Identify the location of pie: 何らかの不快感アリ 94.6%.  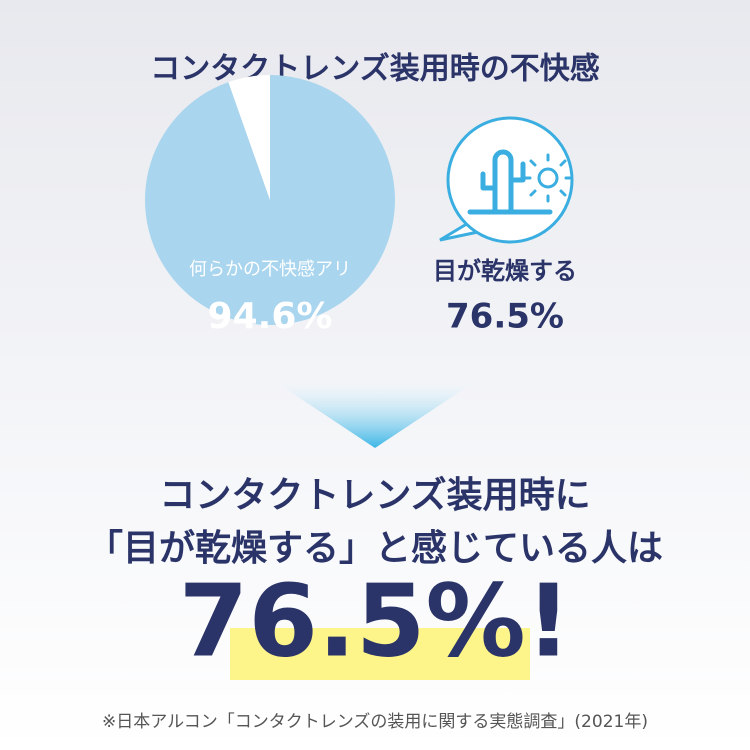
(269, 206).